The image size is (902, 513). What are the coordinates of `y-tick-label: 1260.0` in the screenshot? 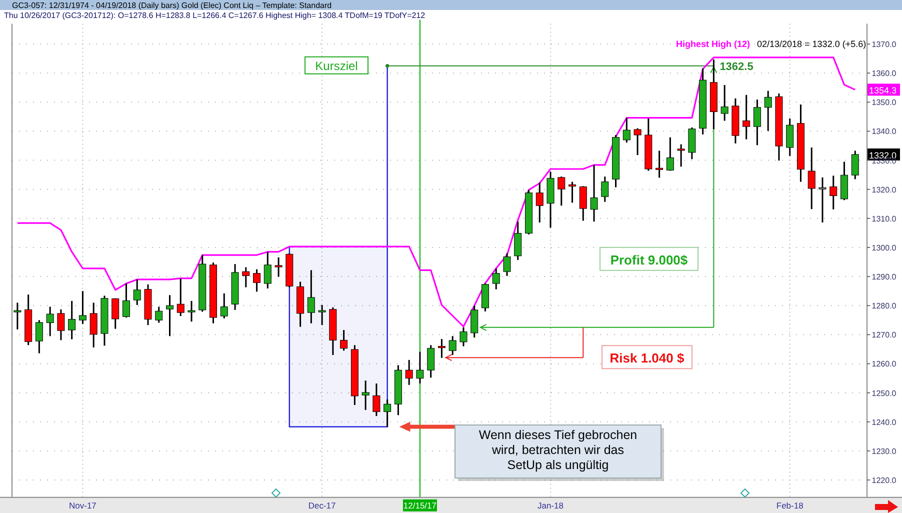 It's located at (884, 364).